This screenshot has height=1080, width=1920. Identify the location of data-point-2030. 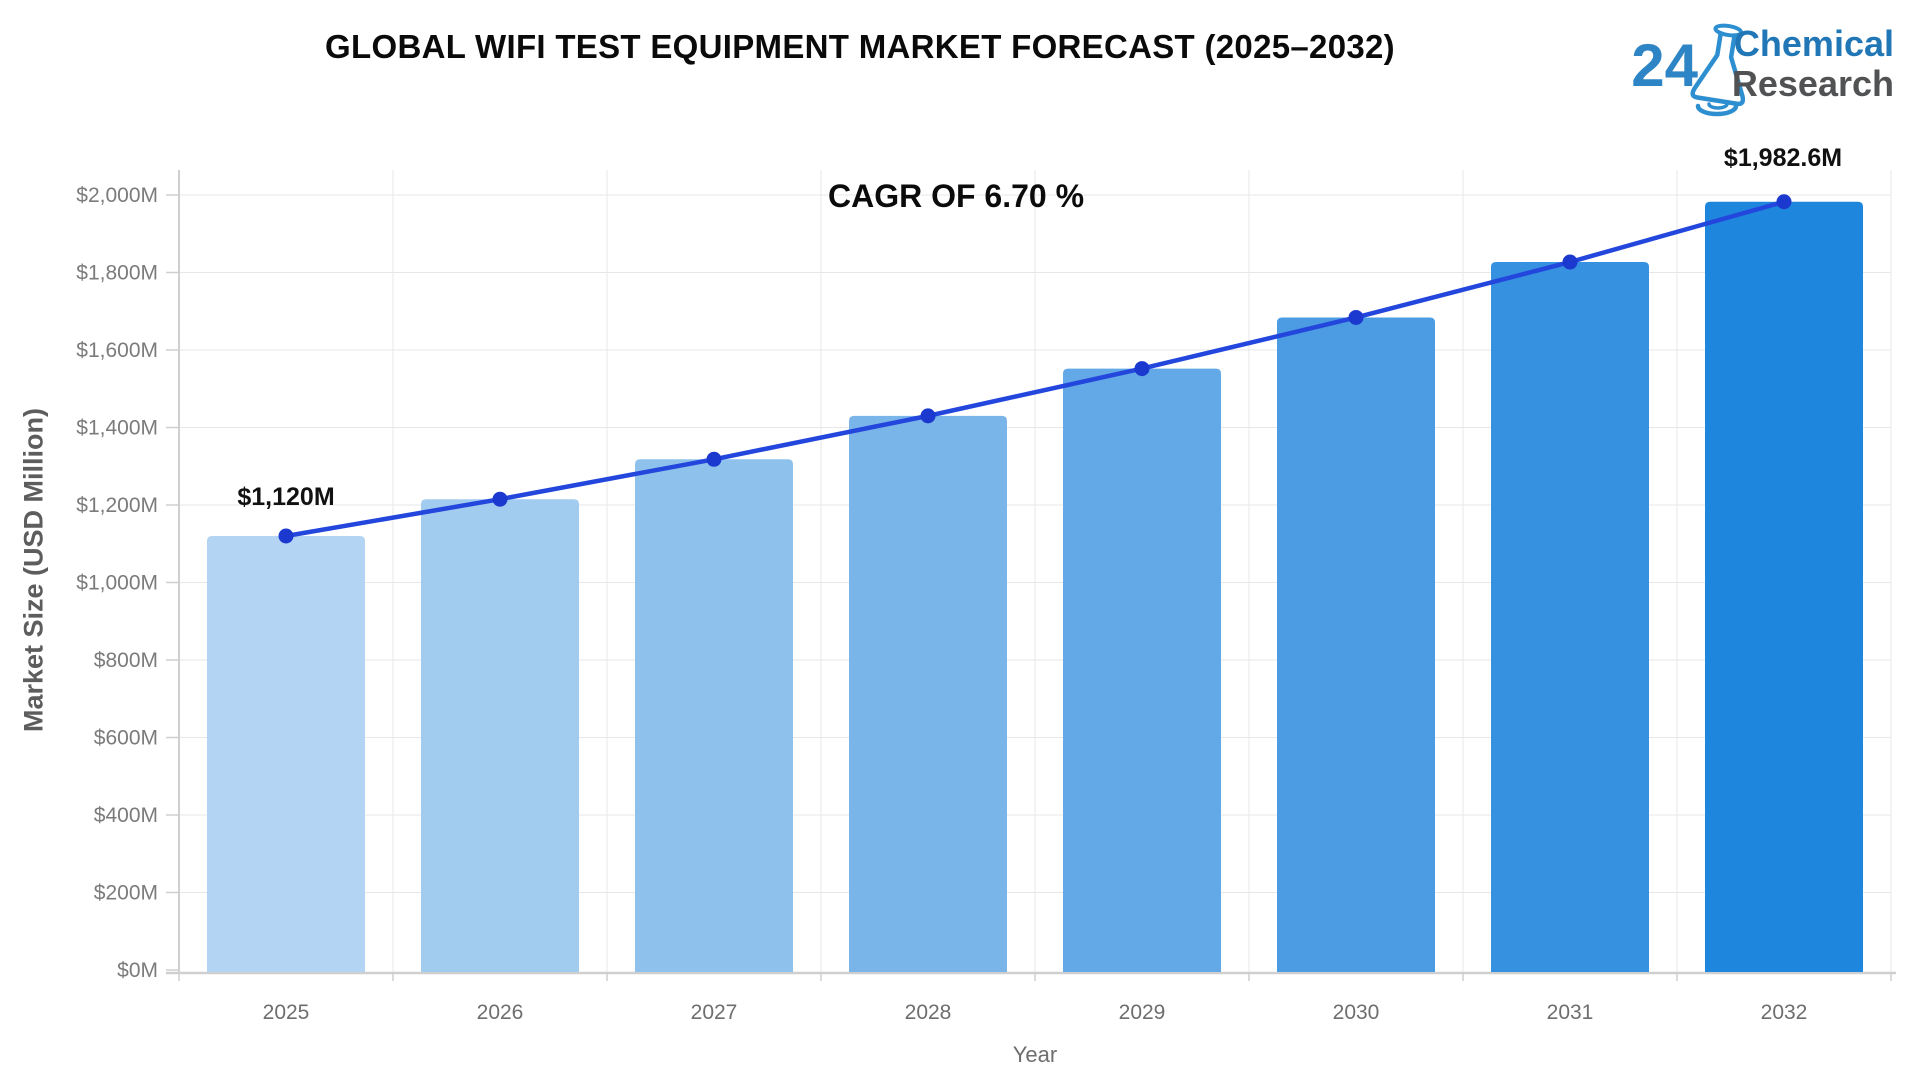
(1356, 317).